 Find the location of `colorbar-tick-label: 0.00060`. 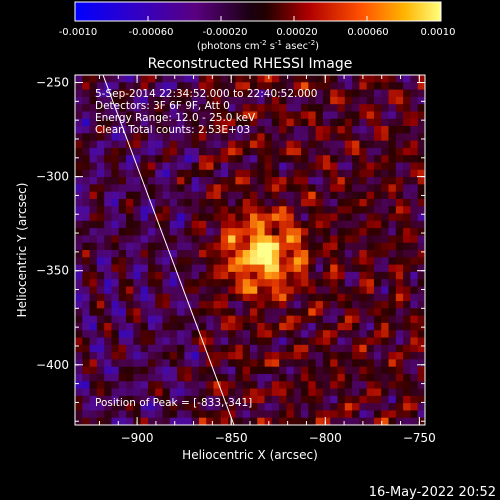

colorbar-tick-label: 0.00060 is located at coordinates (367, 32).